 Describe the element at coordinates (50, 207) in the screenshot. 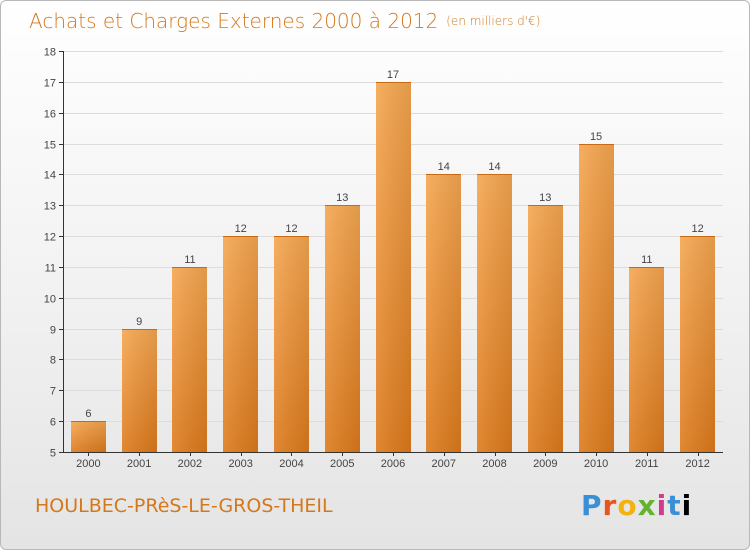

I see `y-tick-label: 13` at that location.